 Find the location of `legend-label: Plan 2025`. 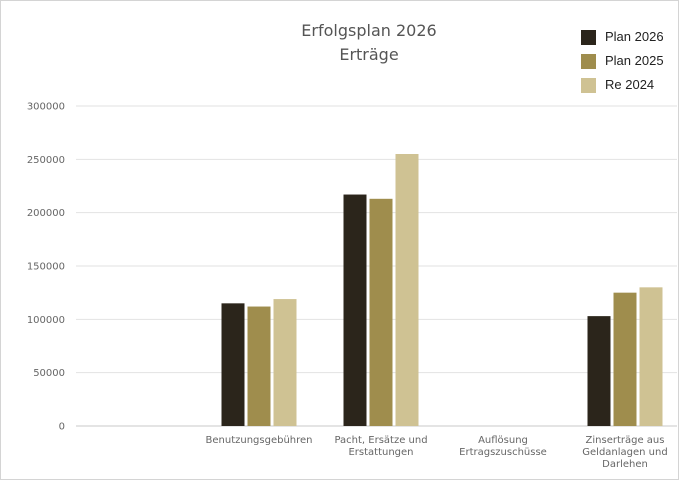

legend-label: Plan 2025 is located at coordinates (634, 60).